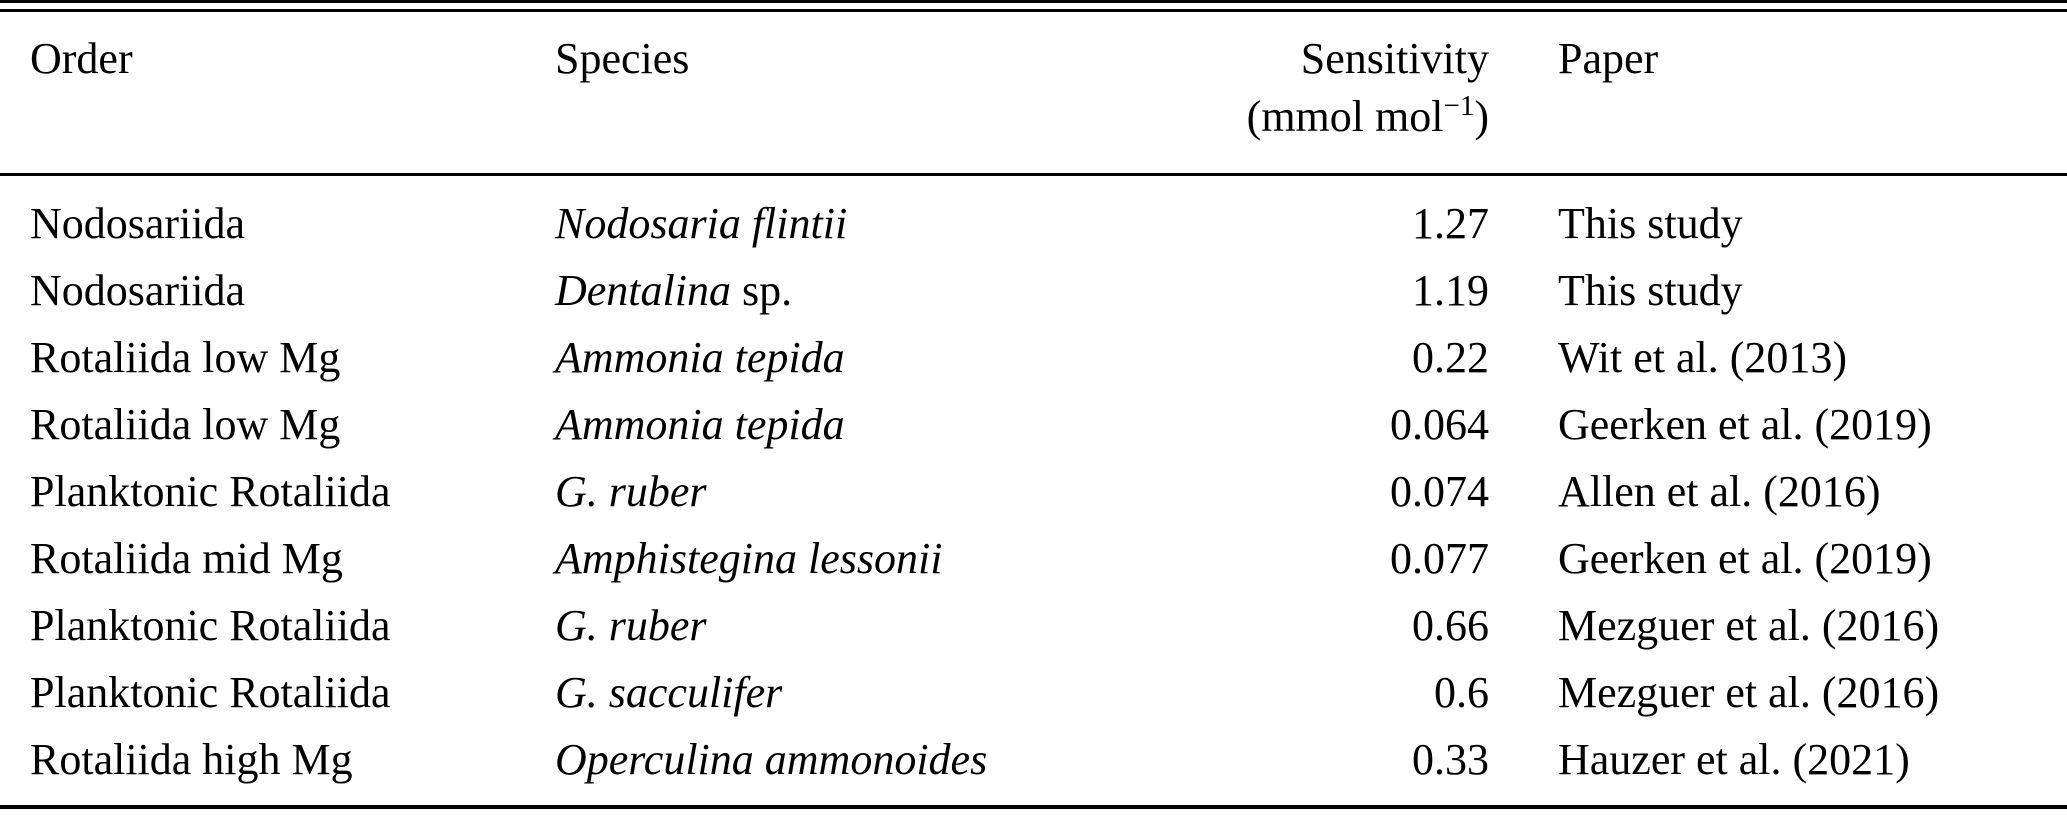 The height and width of the screenshot is (815, 2067). What do you see at coordinates (1450, 625) in the screenshot?
I see `sensitivity-cell: 0.66` at bounding box center [1450, 625].